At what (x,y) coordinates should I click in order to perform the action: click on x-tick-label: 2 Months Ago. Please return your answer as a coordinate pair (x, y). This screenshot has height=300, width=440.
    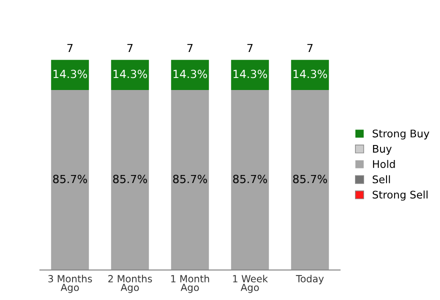
    Looking at the image, I should click on (130, 283).